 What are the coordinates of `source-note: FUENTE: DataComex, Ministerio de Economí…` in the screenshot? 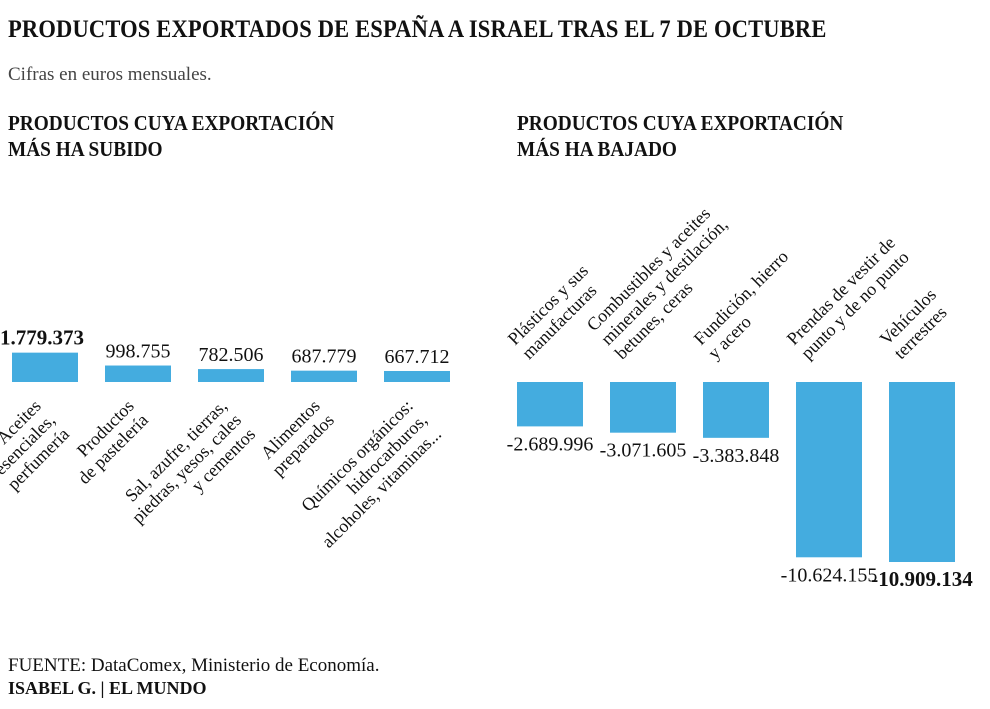 It's located at (194, 665).